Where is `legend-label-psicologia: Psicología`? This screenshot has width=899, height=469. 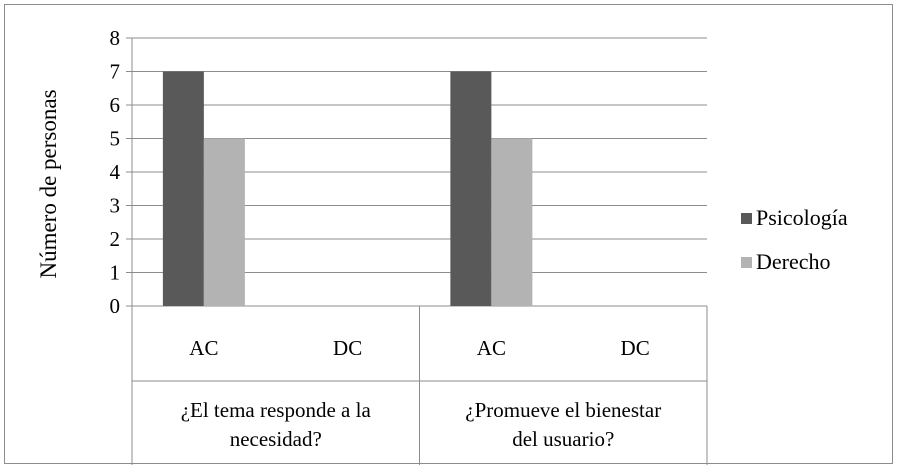
legend-label-psicologia: Psicología is located at coordinates (802, 217).